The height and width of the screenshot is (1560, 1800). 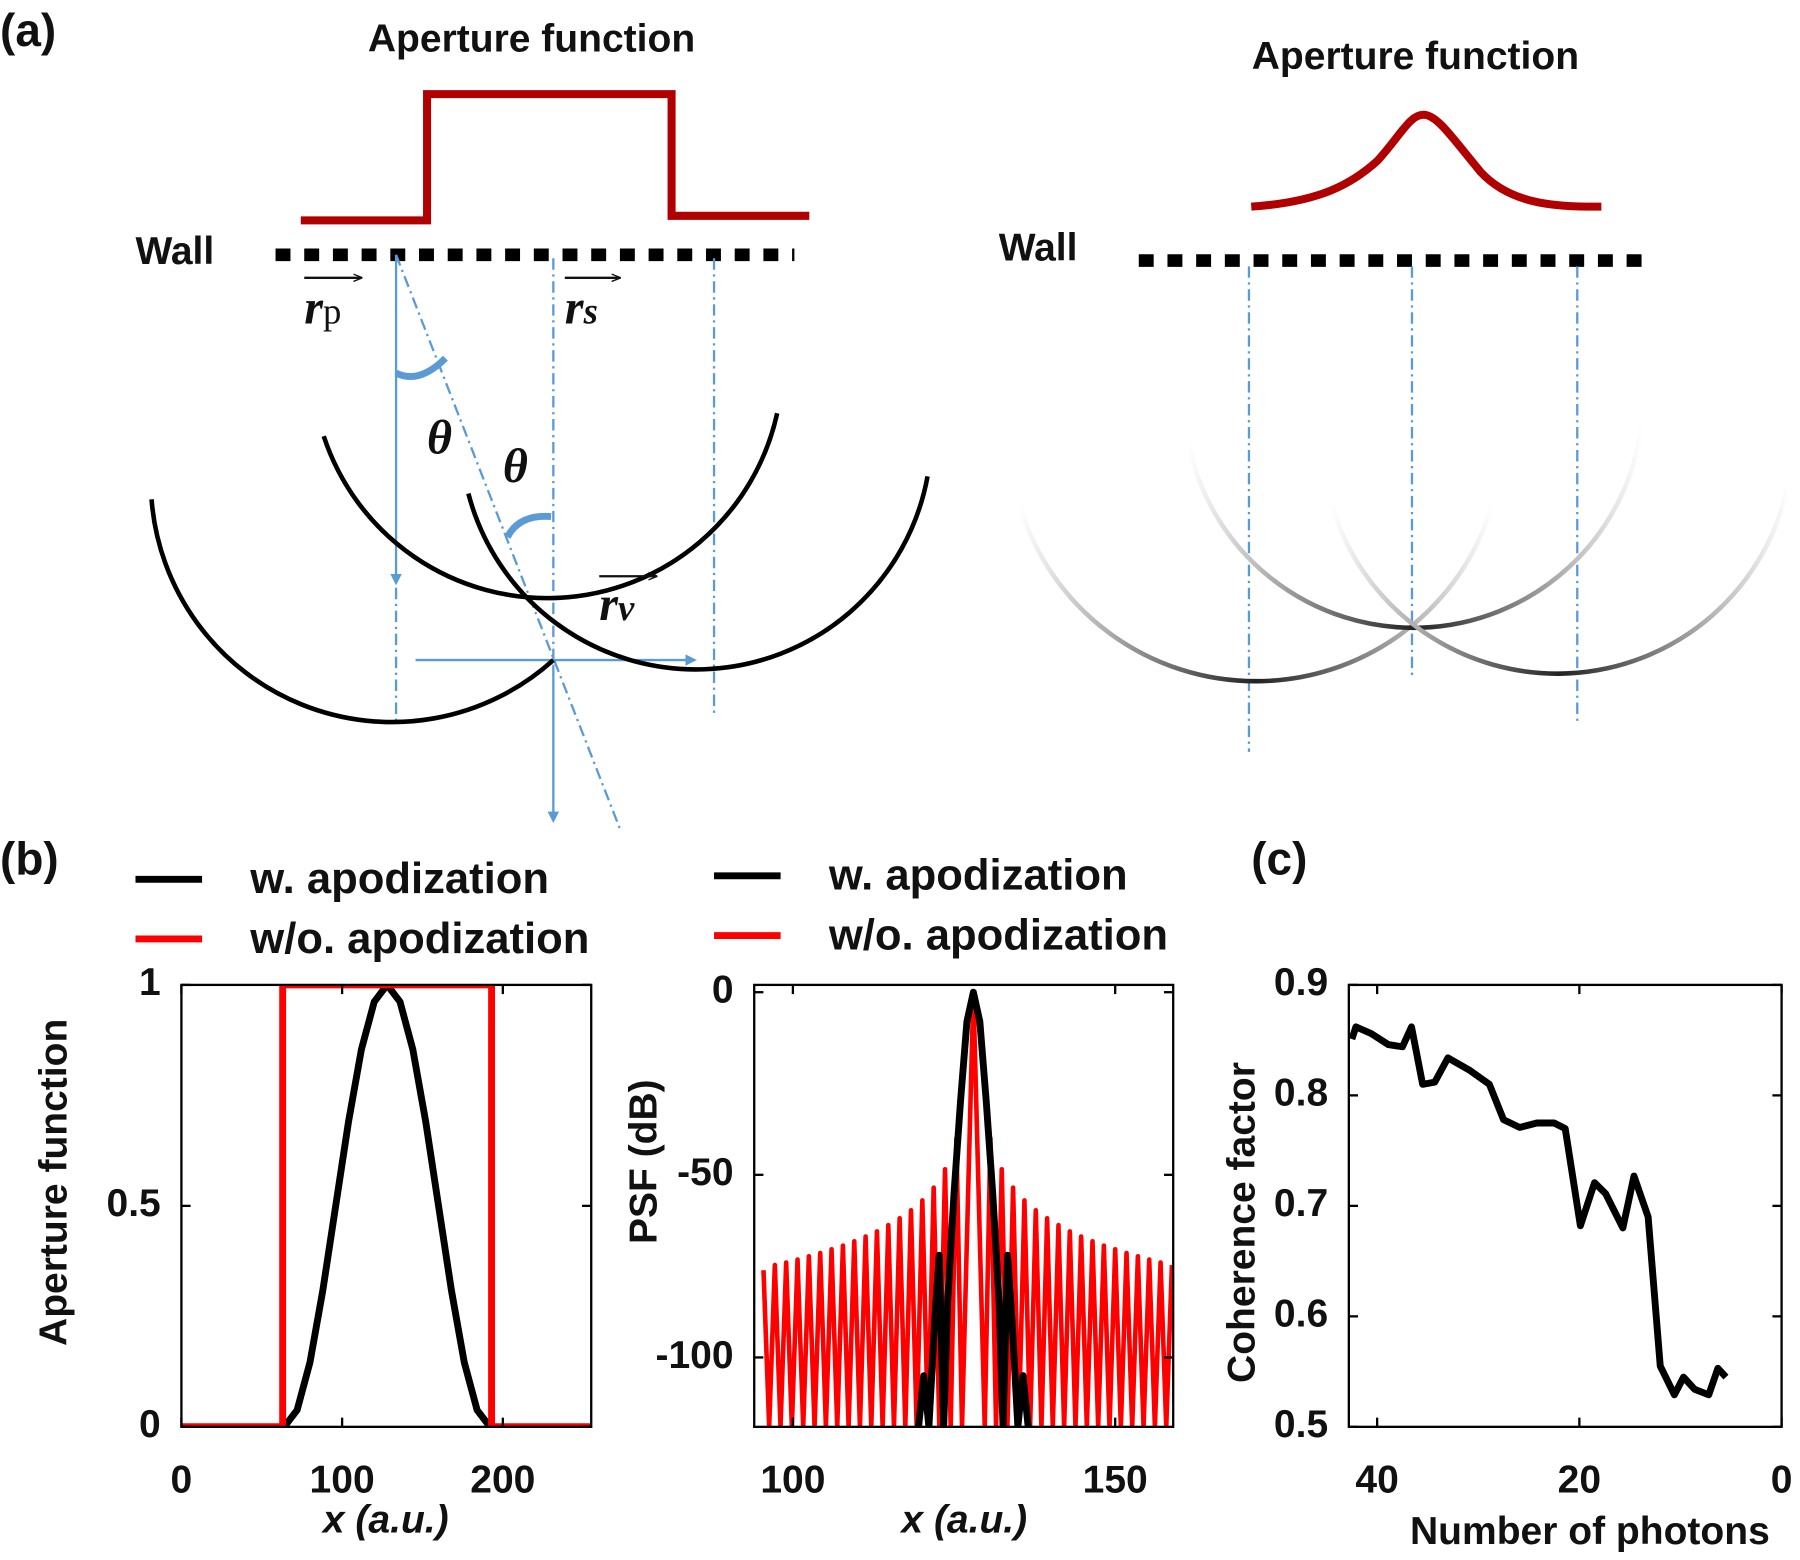 I want to click on x-tick-label: 200, so click(x=502, y=1479).